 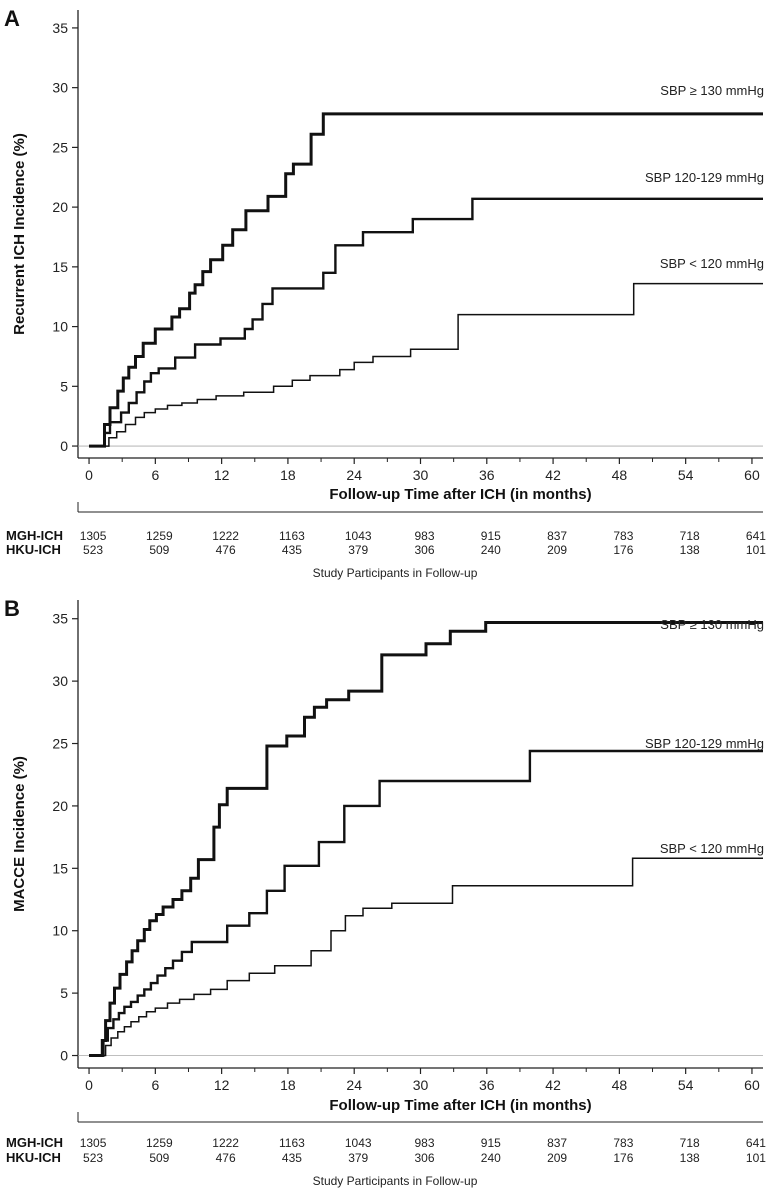 What do you see at coordinates (64, 386) in the screenshot?
I see `y-tick-label: 5` at bounding box center [64, 386].